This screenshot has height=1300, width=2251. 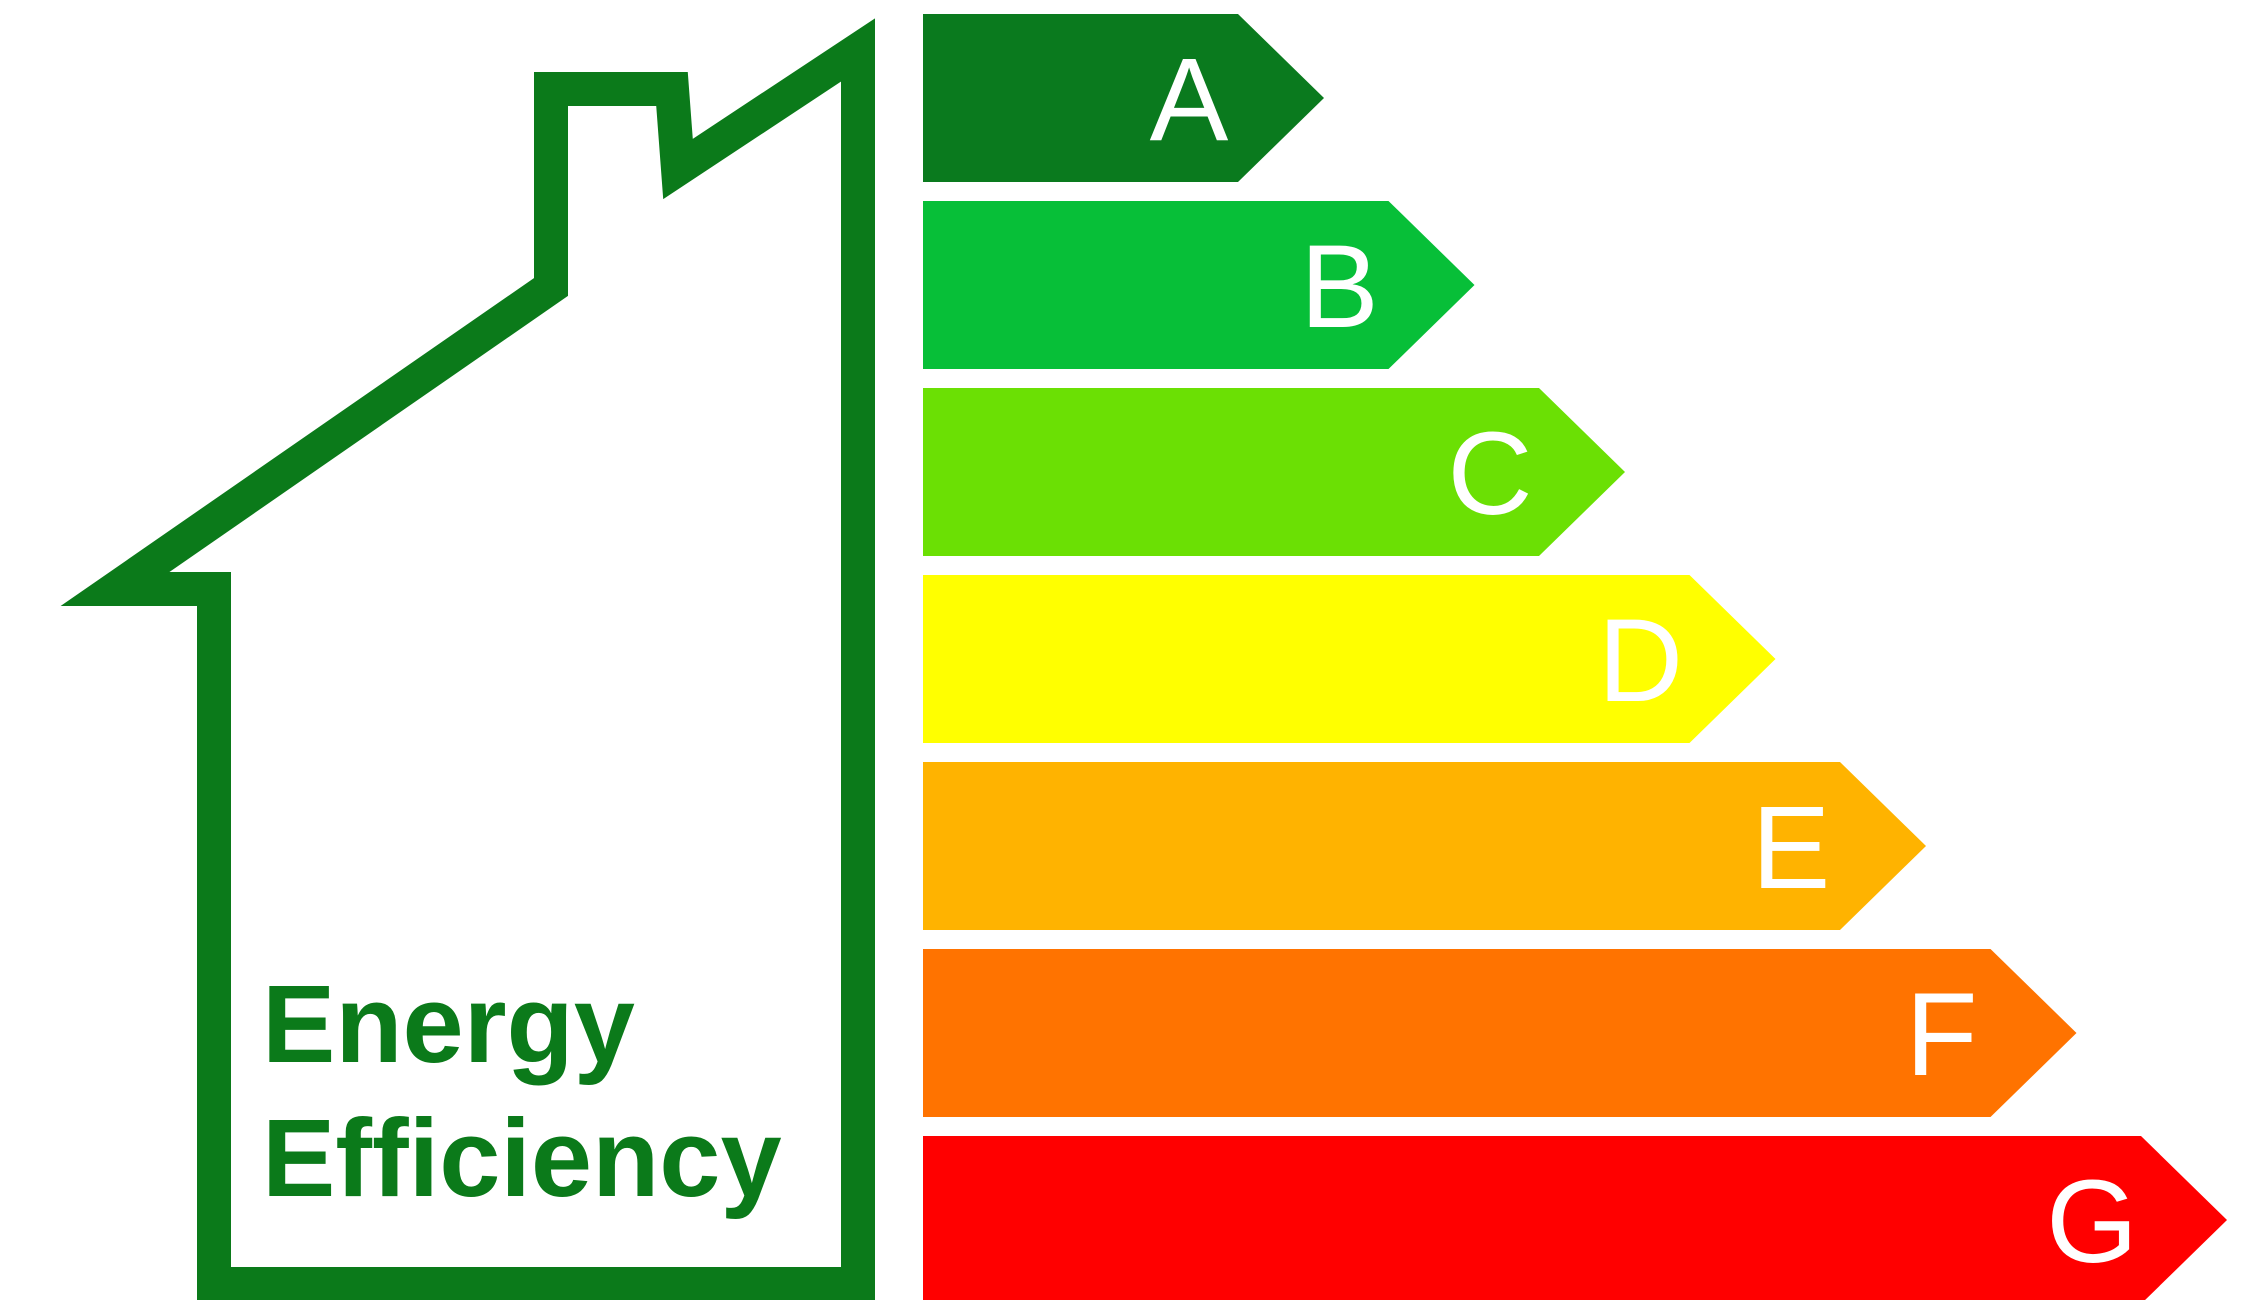 I want to click on band-label: D, so click(x=1640, y=661).